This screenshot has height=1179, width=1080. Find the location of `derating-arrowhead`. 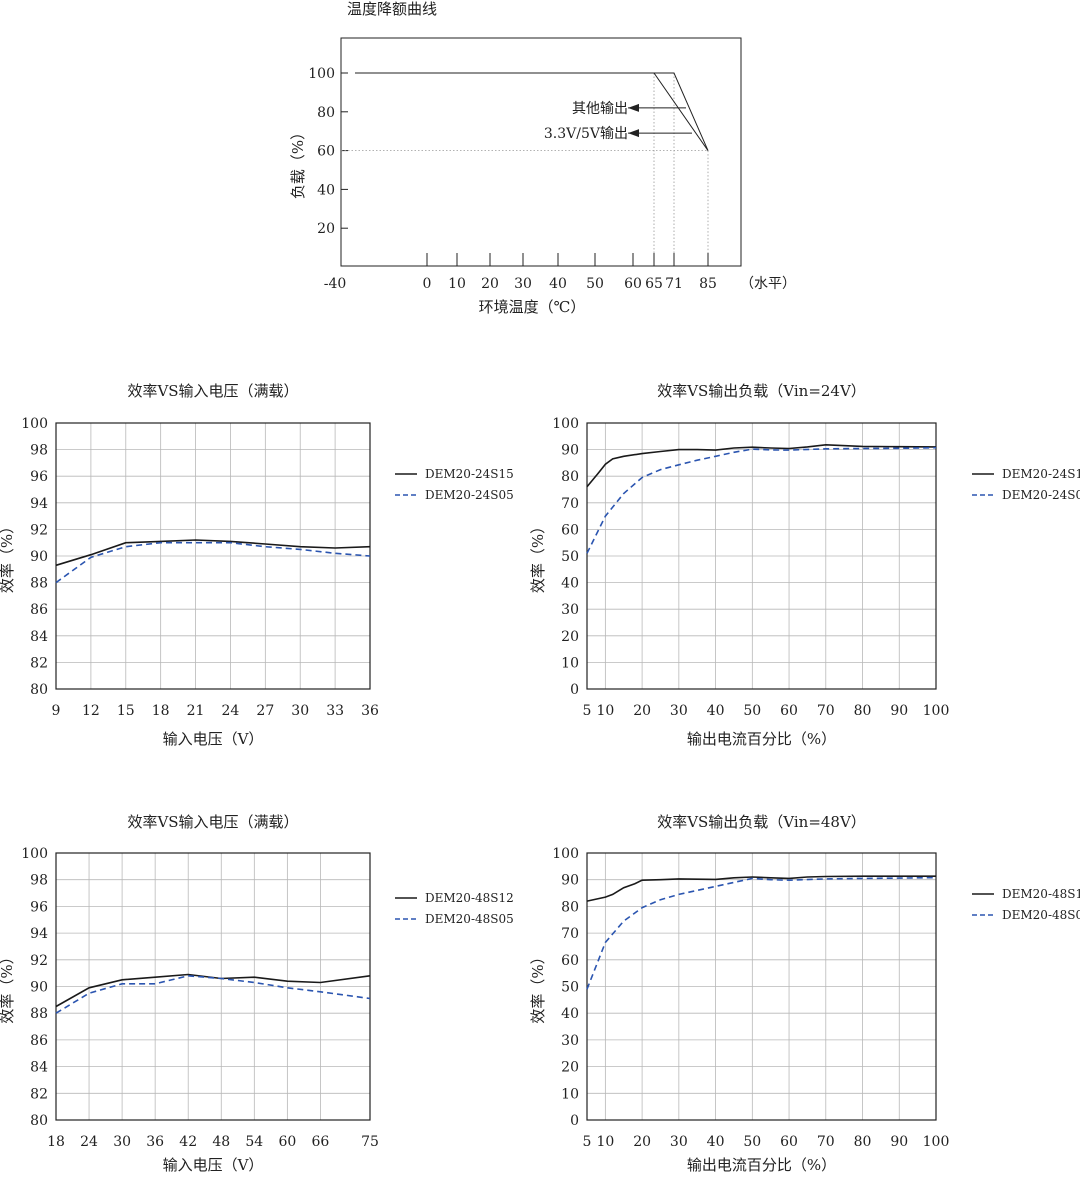

derating-arrowhead is located at coordinates (633, 133).